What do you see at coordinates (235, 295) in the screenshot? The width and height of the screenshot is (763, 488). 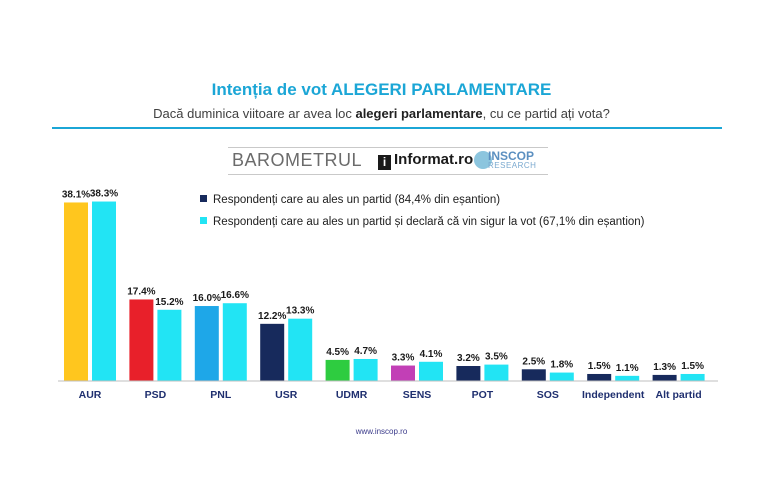 I see `data-label-series-2: 16.6%` at bounding box center [235, 295].